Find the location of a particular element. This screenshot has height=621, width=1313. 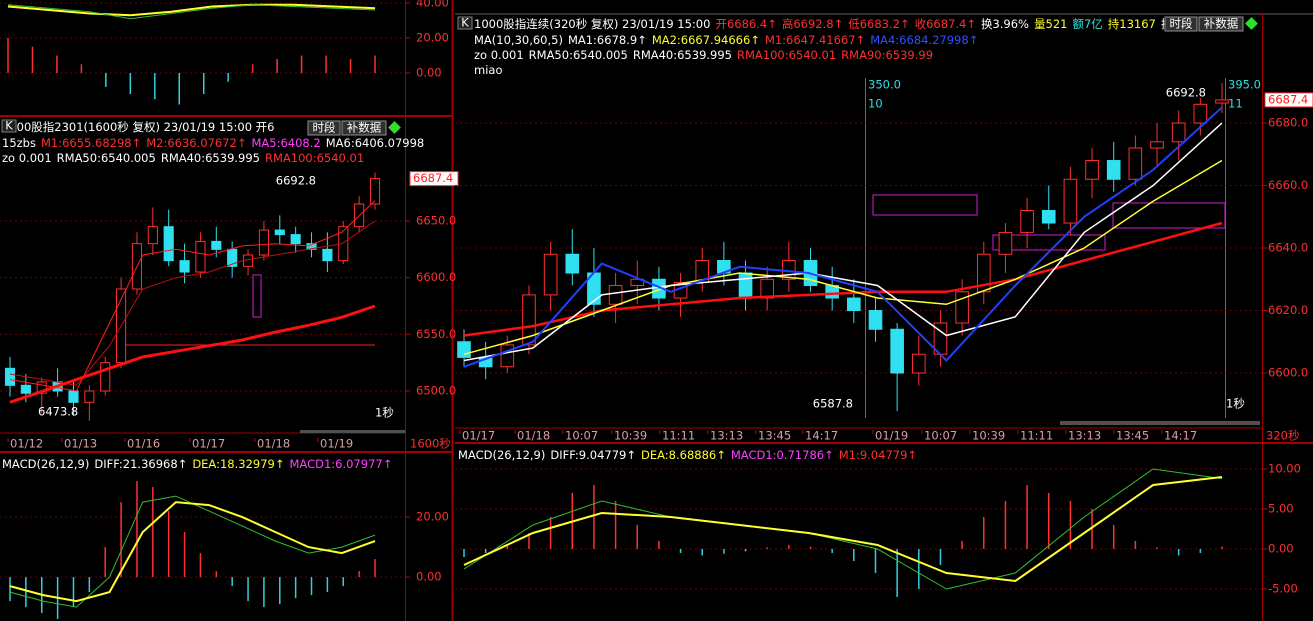

header-item: 量521 is located at coordinates (1050, 24).